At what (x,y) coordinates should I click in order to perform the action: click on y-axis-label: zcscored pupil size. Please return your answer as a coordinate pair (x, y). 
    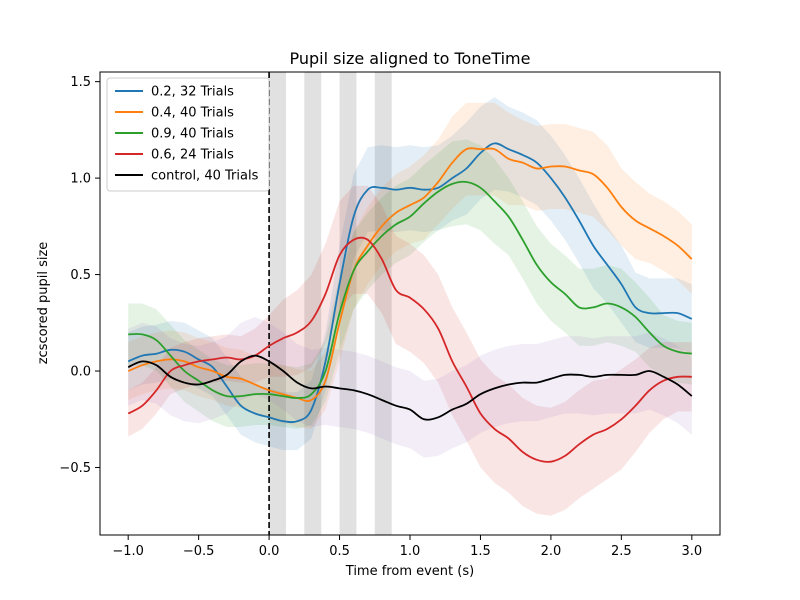
    Looking at the image, I should click on (43, 303).